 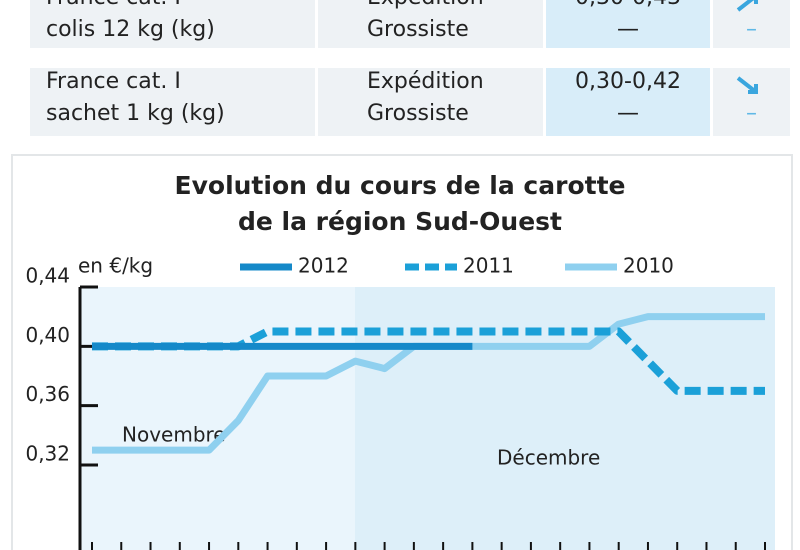 I want to click on legend-label: 2012, so click(x=323, y=266).